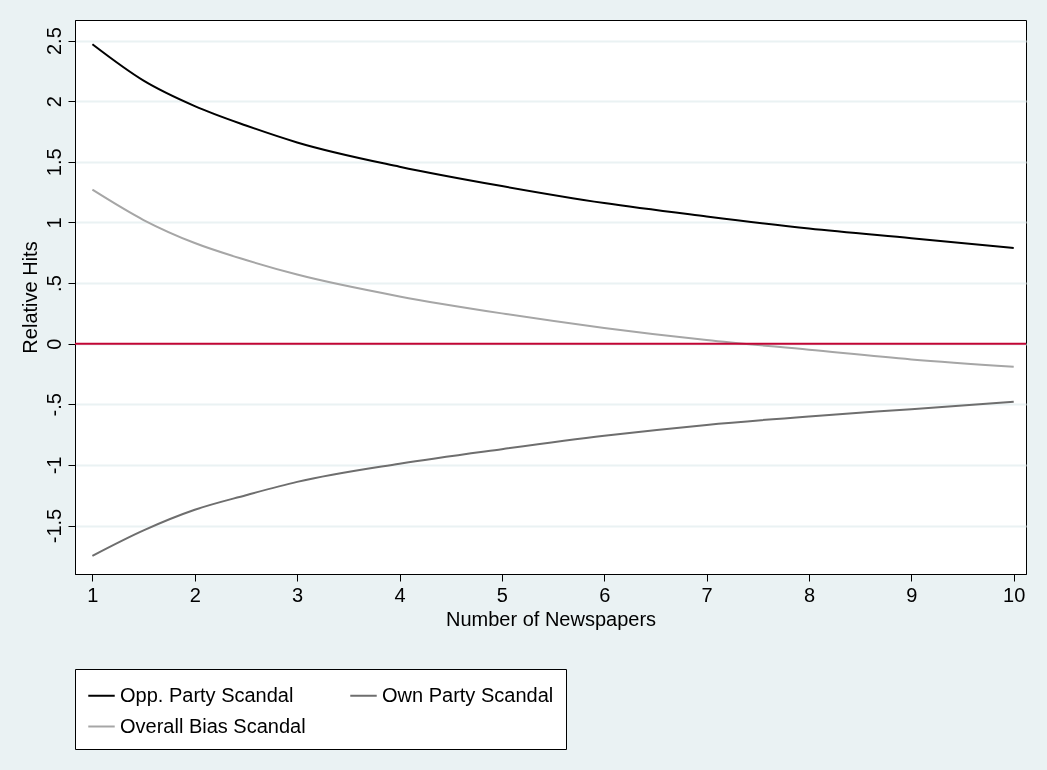 Image resolution: width=1047 pixels, height=770 pixels. Describe the element at coordinates (53, 102) in the screenshot. I see `y-tick-label: 2` at that location.